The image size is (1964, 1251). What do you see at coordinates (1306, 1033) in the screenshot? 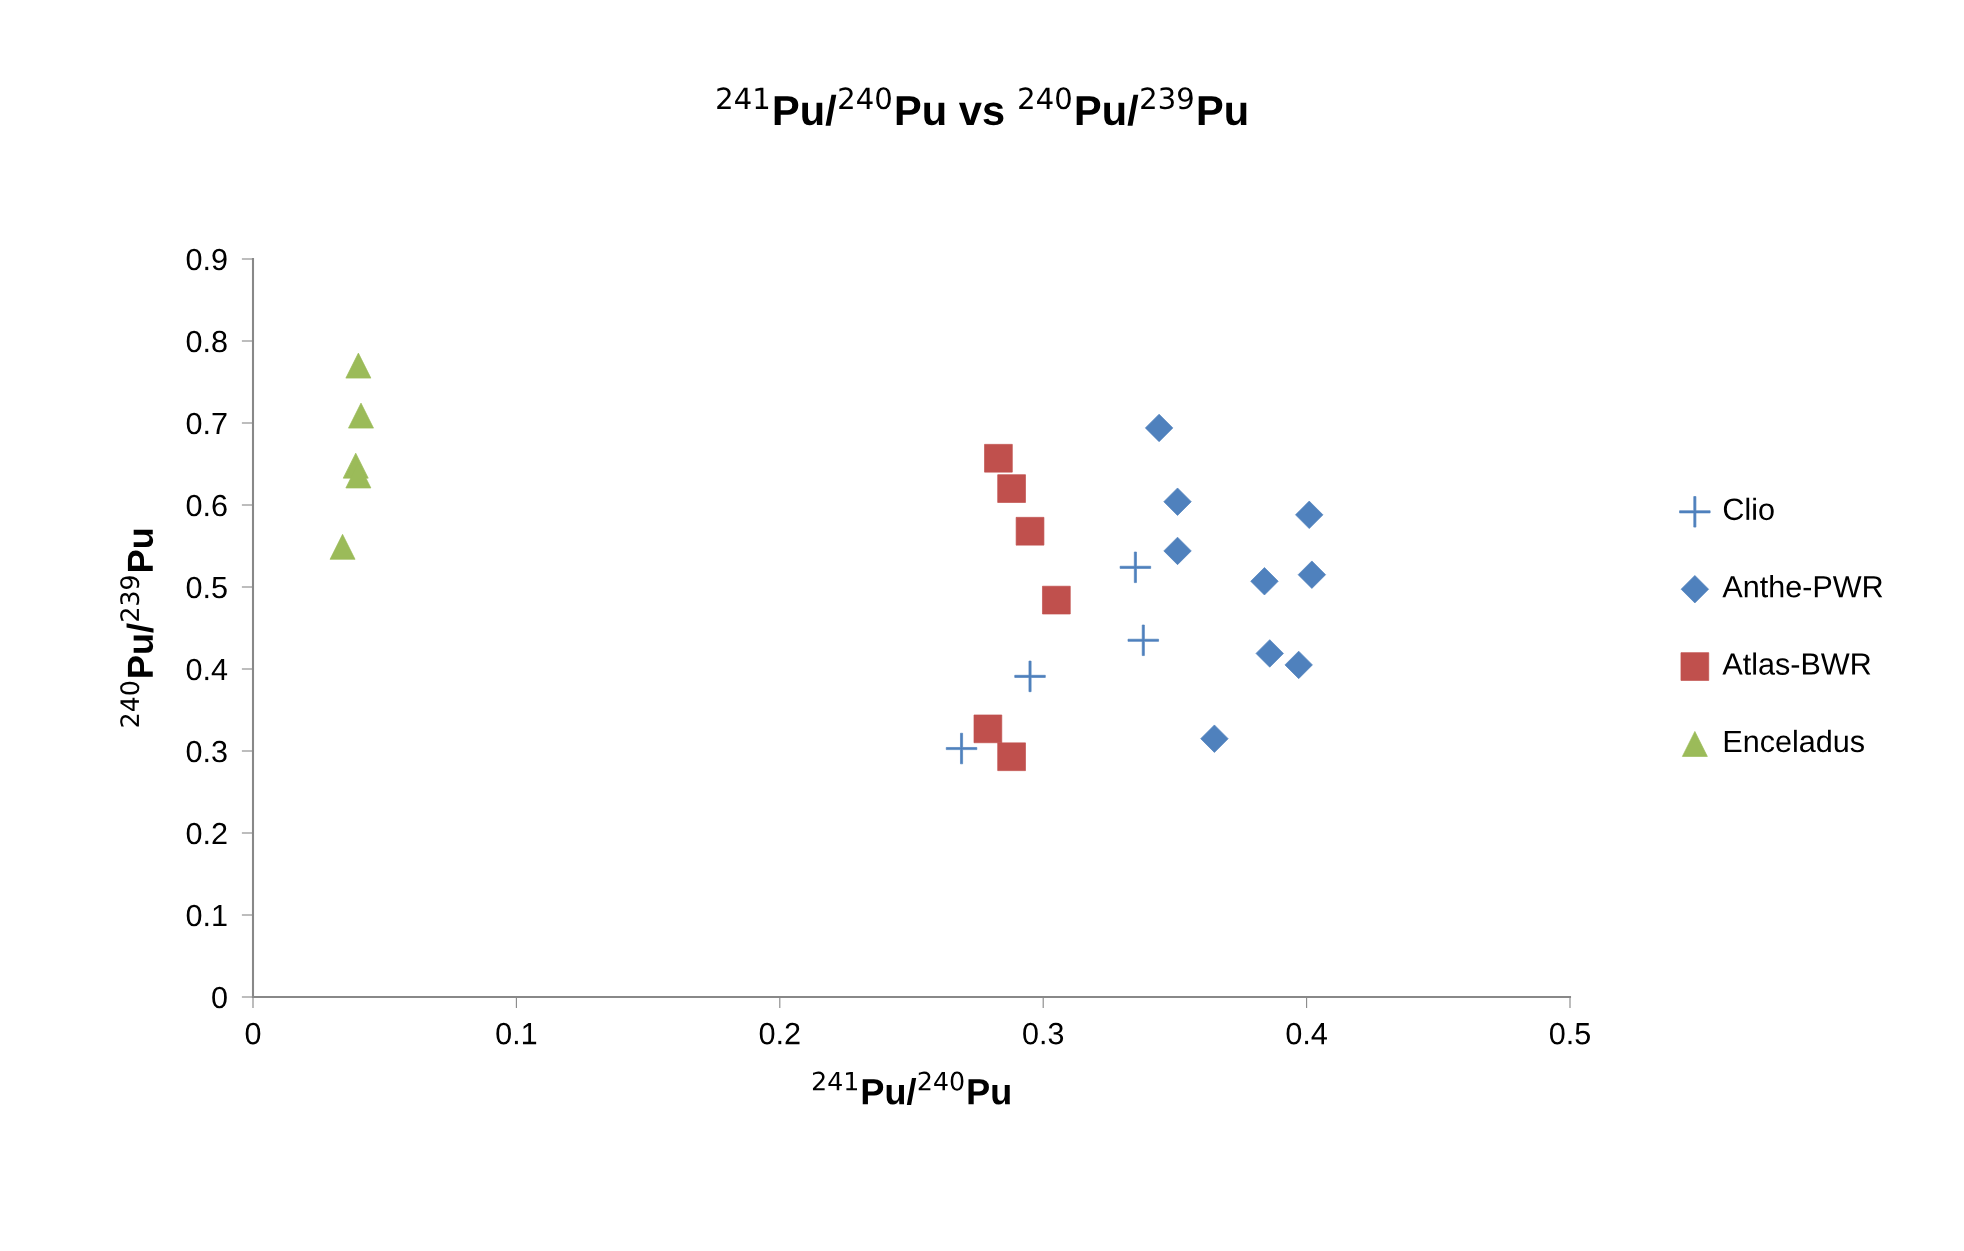
I see `x-tick-label: 0.4` at bounding box center [1306, 1033].